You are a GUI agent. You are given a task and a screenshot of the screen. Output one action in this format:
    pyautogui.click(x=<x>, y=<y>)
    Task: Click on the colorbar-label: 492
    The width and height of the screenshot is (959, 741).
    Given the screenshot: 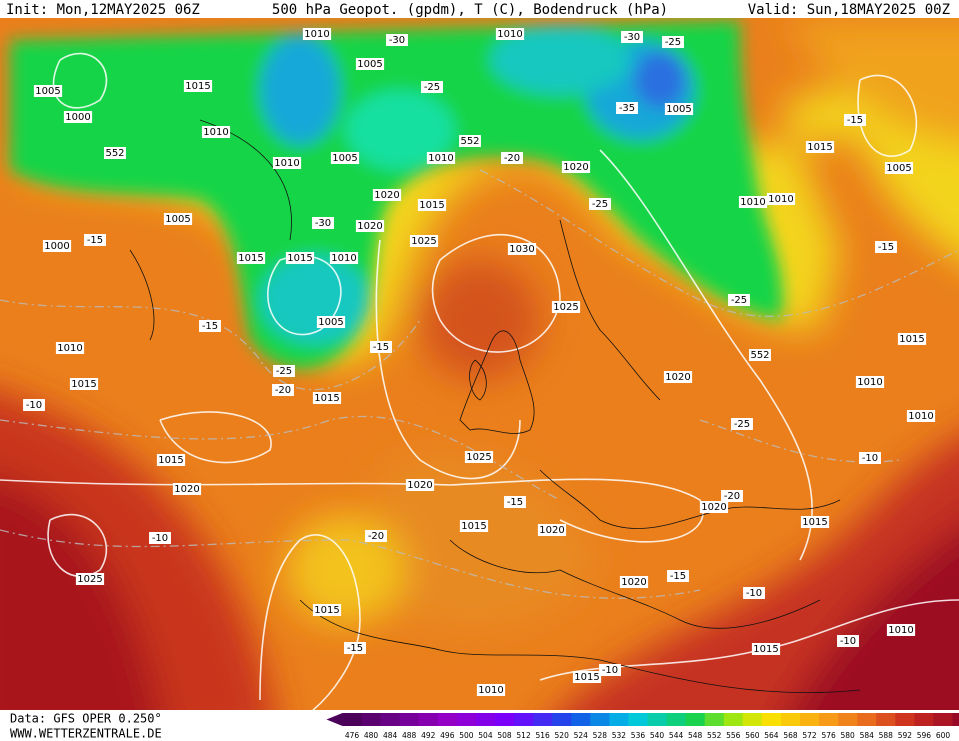 What is the action you would take?
    pyautogui.click(x=428, y=735)
    